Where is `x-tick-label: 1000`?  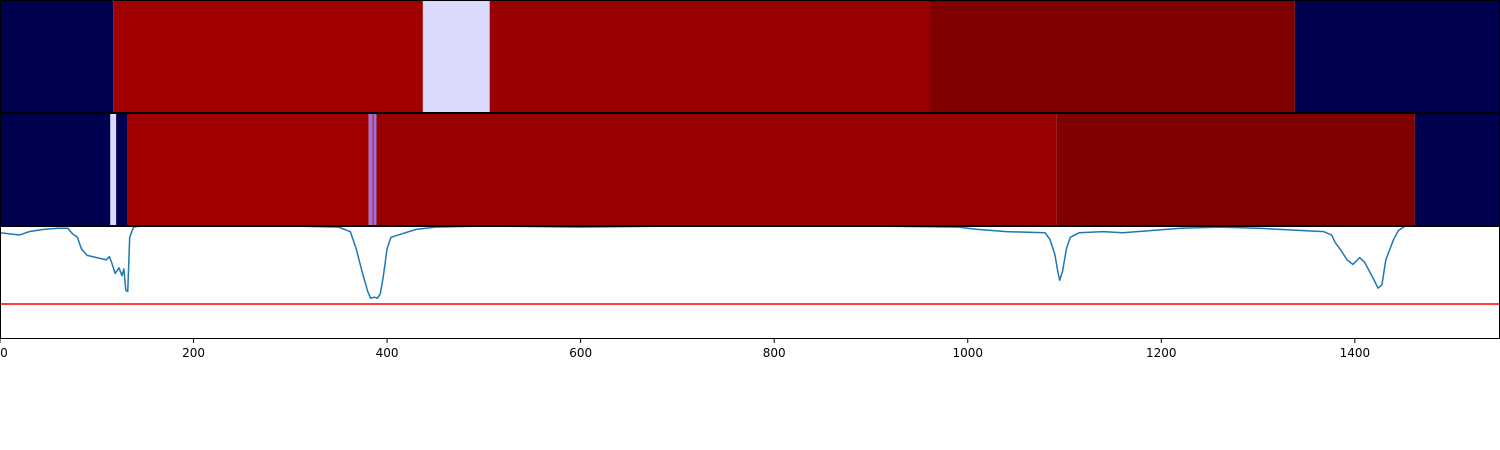
x-tick-label: 1000 is located at coordinates (967, 353).